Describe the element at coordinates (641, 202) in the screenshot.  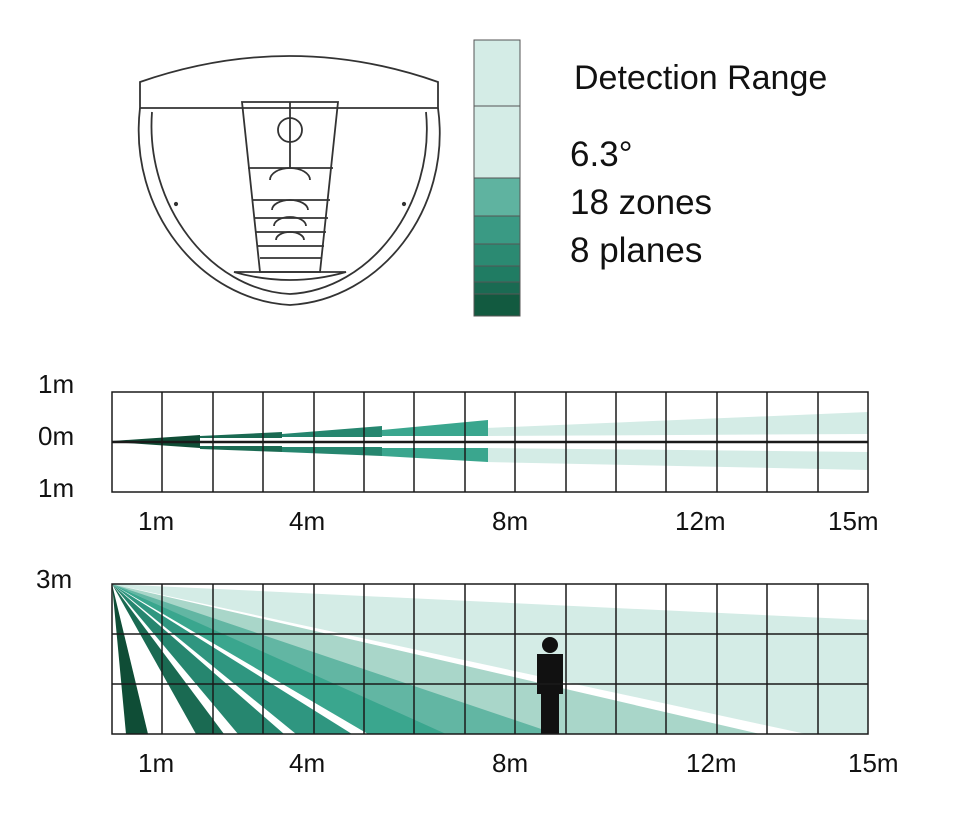
I see `legend-zones: 18 zones` at that location.